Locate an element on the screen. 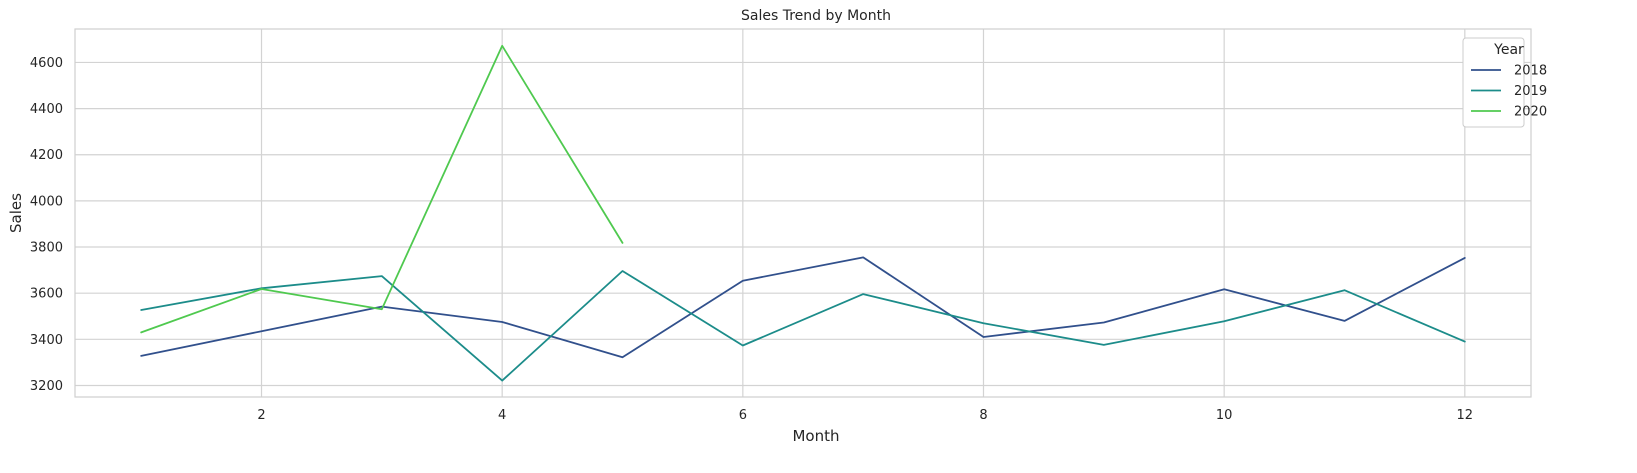  y-tick-label: 3600 is located at coordinates (46, 294).